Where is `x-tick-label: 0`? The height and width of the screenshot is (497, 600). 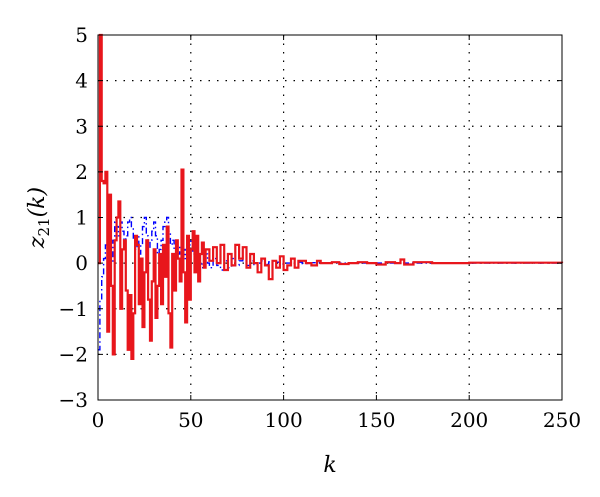 x-tick-label: 0 is located at coordinates (98, 420).